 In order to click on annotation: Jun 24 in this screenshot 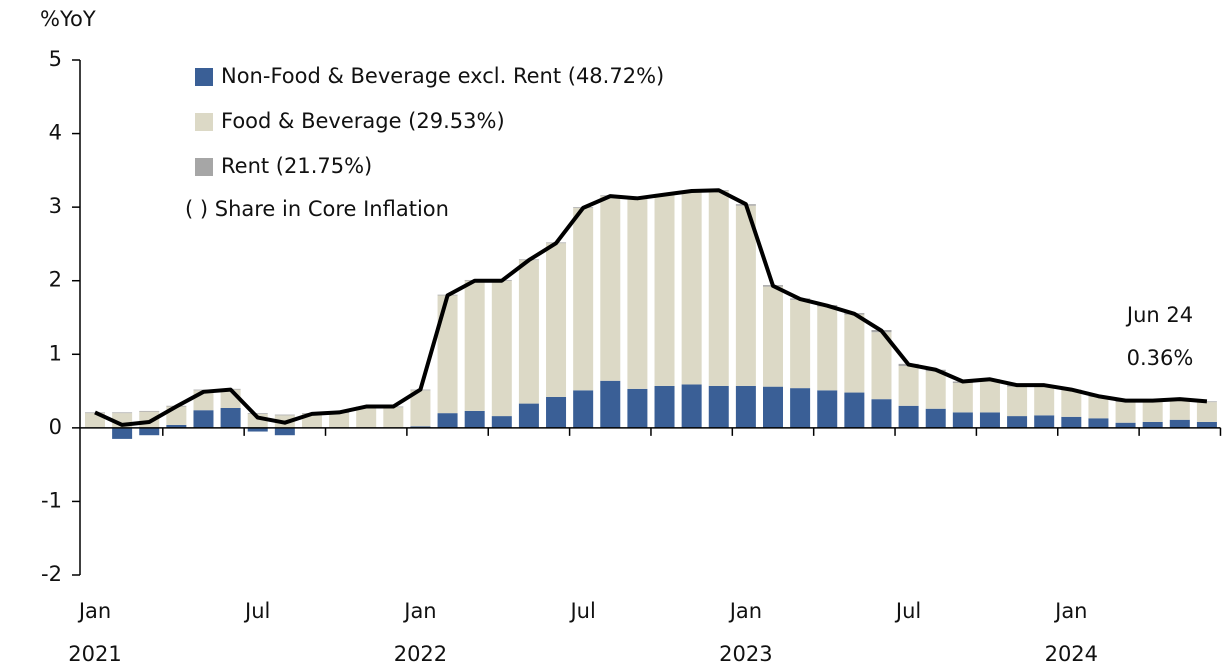, I will do `click(1159, 315)`.